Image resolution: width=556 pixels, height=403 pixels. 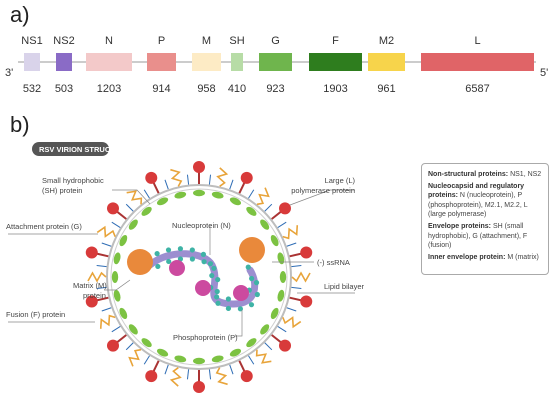 I want to click on callout-m-line2: protein, so click(x=94, y=295).